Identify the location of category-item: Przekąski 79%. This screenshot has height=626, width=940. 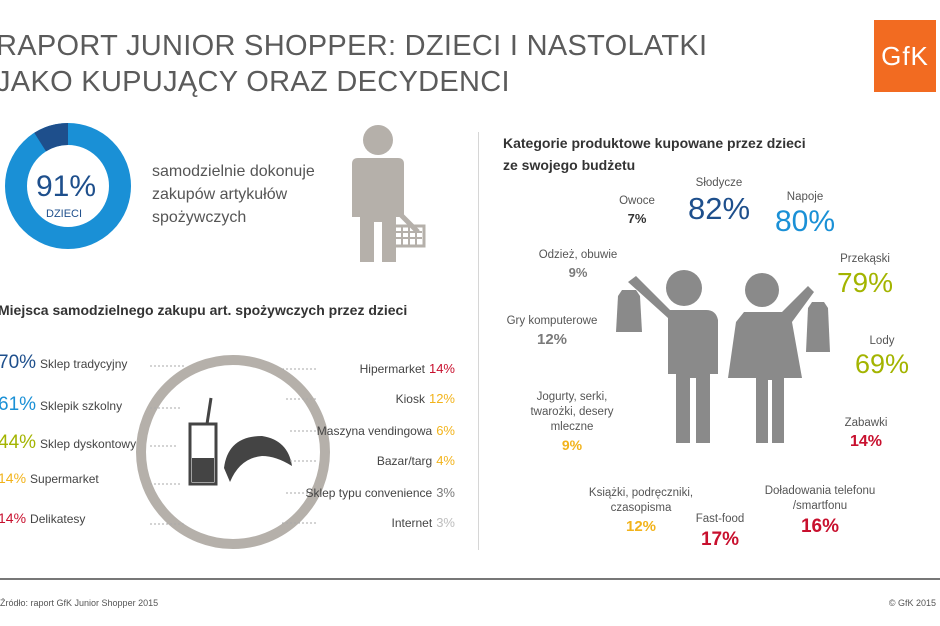
(865, 275).